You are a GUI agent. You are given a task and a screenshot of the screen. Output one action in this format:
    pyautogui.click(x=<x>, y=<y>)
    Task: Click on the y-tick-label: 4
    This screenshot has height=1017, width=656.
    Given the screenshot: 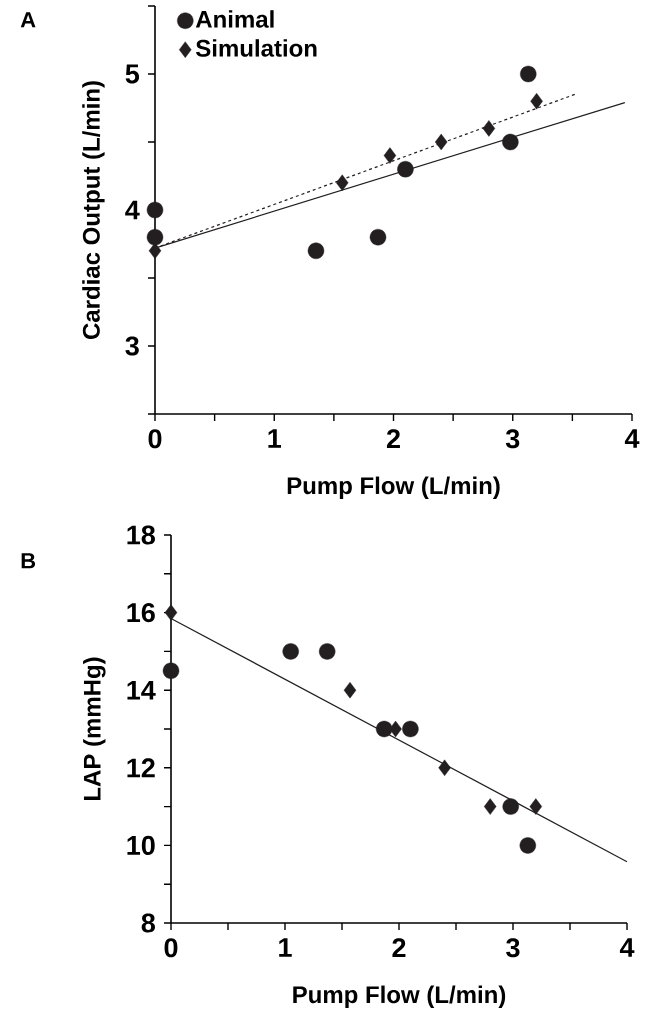 What is the action you would take?
    pyautogui.click(x=132, y=210)
    